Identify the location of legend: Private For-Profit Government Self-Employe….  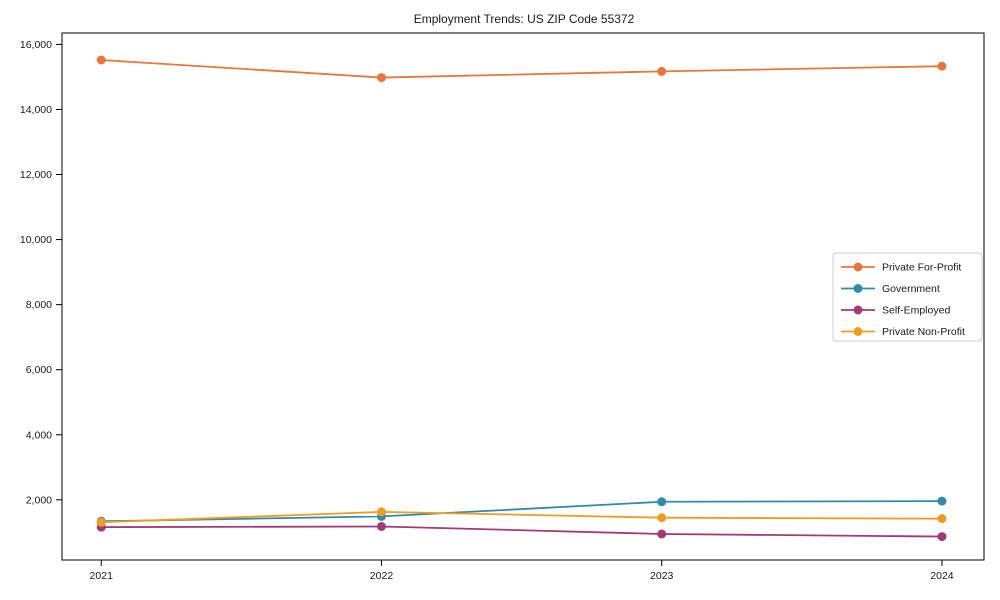
(907, 297).